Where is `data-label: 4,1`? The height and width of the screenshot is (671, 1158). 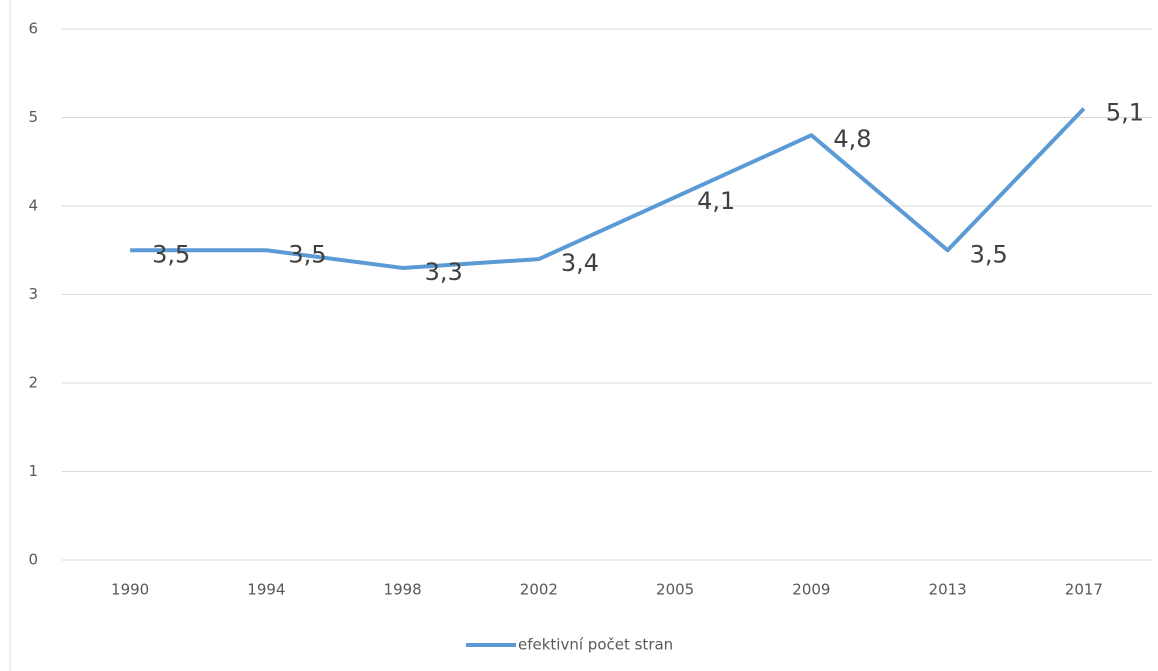 data-label: 4,1 is located at coordinates (716, 201).